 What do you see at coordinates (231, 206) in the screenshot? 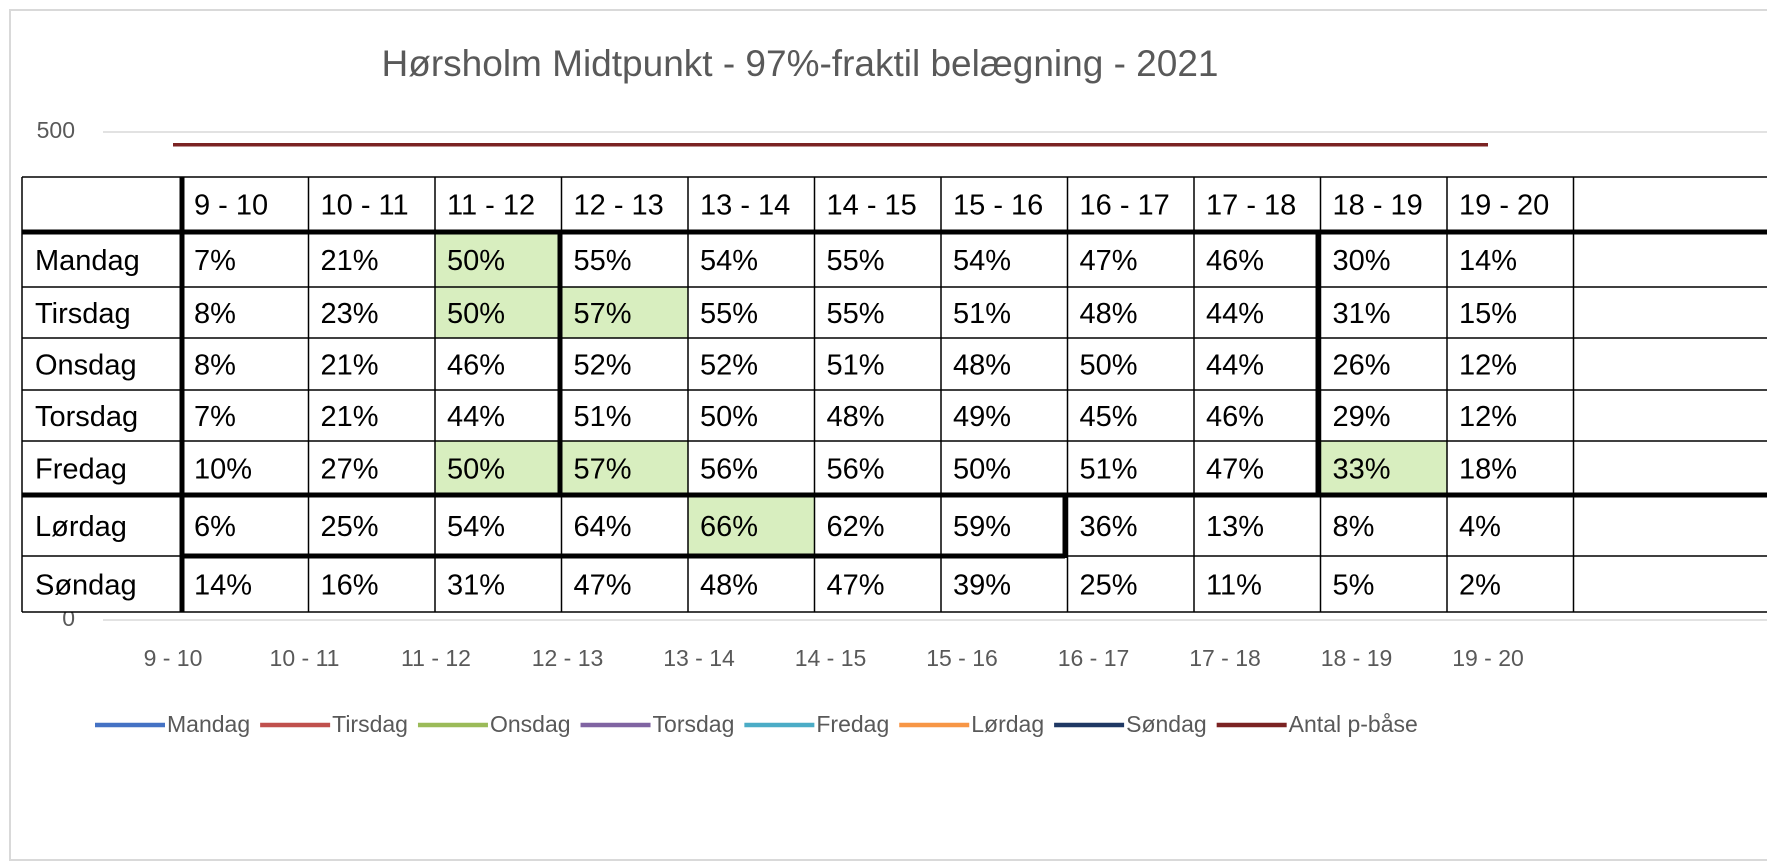
I see `table-header: 9 - 10` at bounding box center [231, 206].